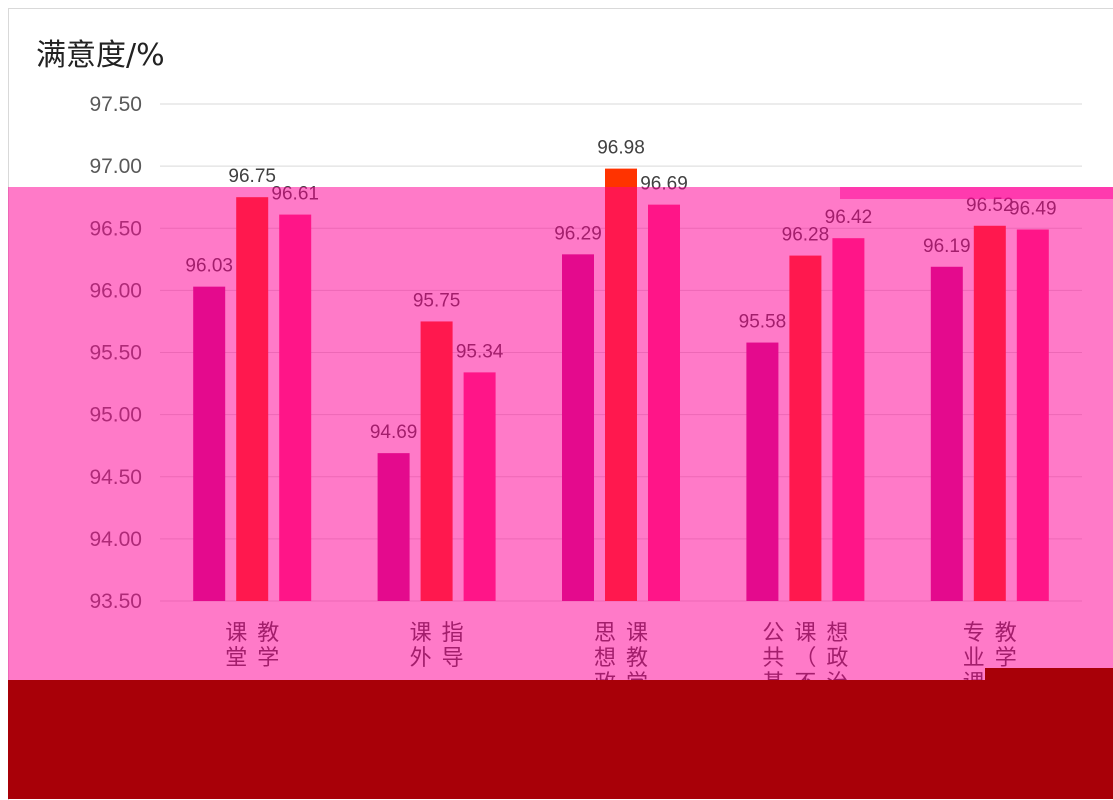 The image size is (1113, 800). What do you see at coordinates (1049, 675) in the screenshot?
I see `dark-overlay-notch` at bounding box center [1049, 675].